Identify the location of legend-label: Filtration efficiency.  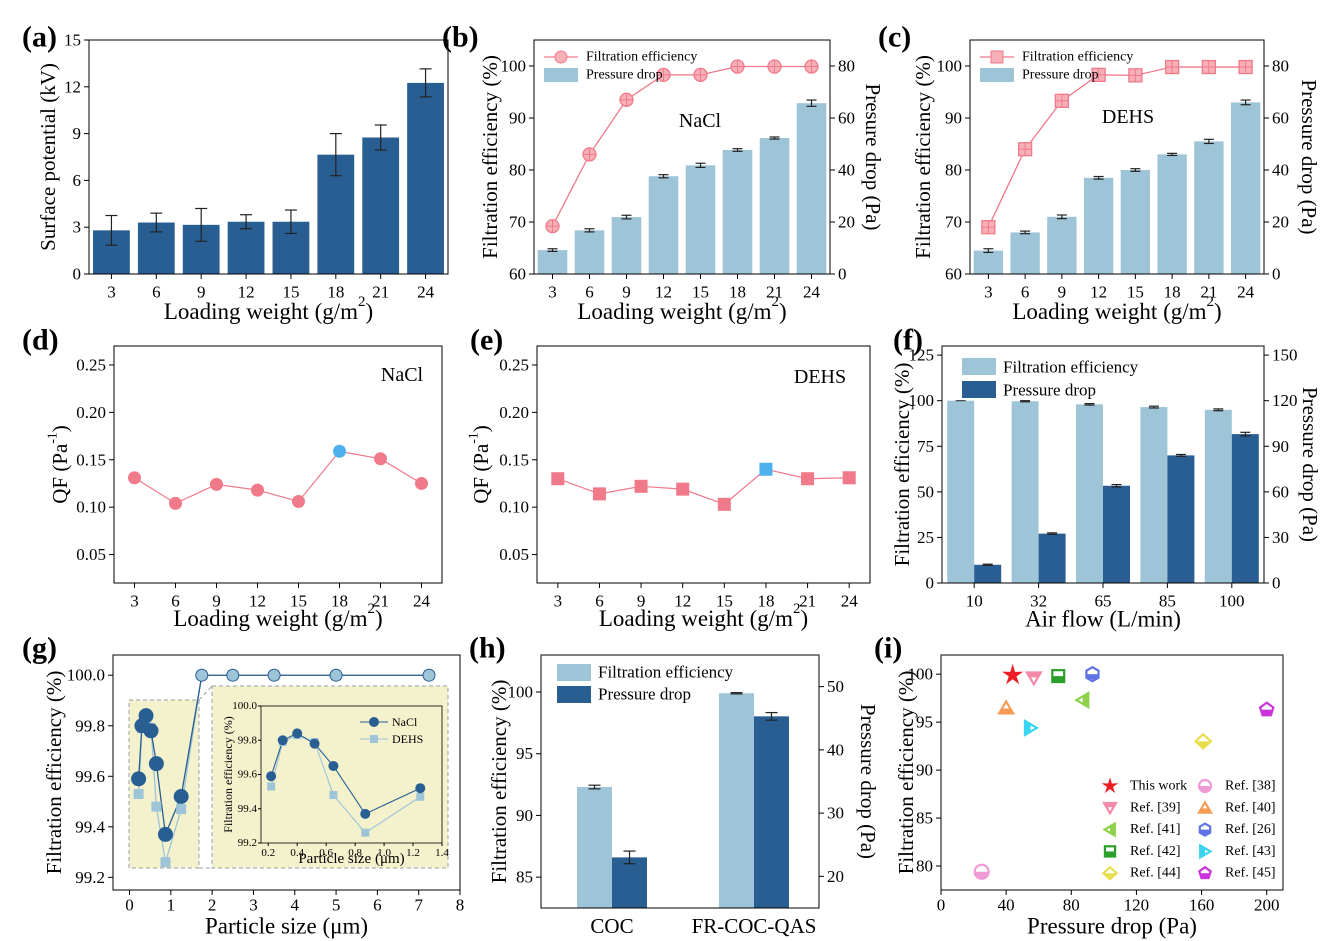
(1077, 57).